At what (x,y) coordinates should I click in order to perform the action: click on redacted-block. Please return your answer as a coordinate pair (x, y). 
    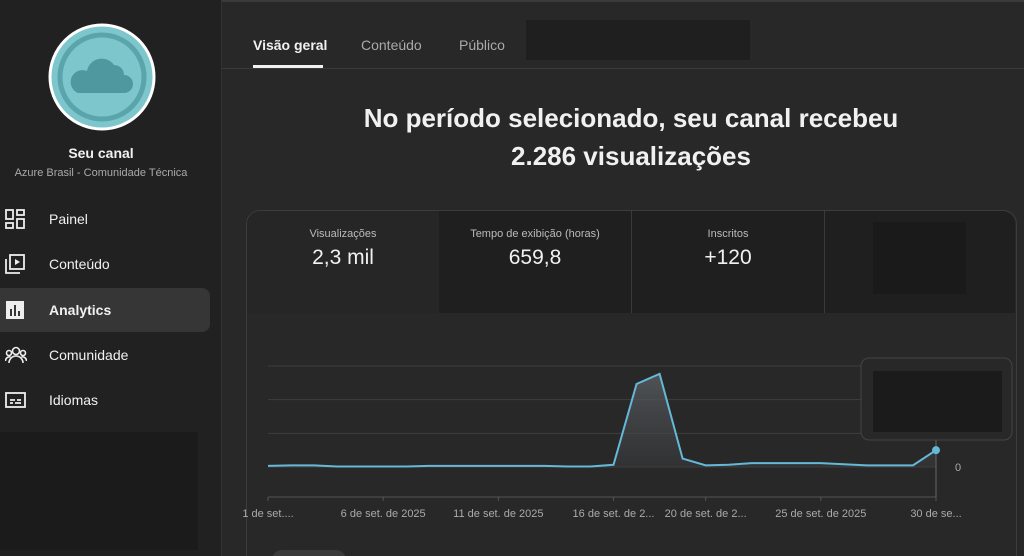
    Looking at the image, I should click on (99, 491).